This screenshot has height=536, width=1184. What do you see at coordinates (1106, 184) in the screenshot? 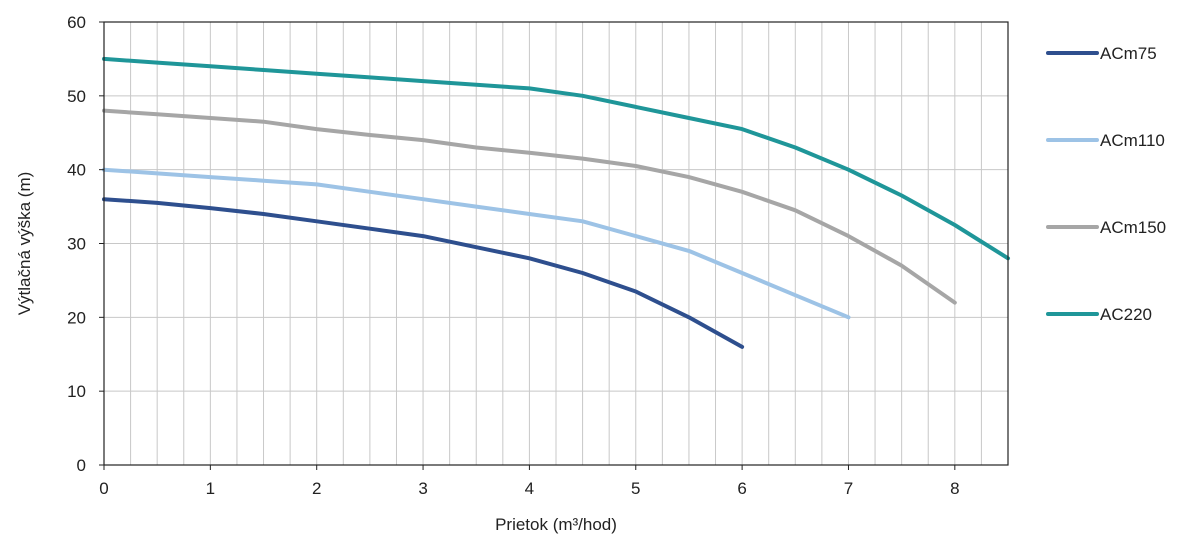
I see `legend: ACm75 ACm110 ACm150 AC220` at bounding box center [1106, 184].